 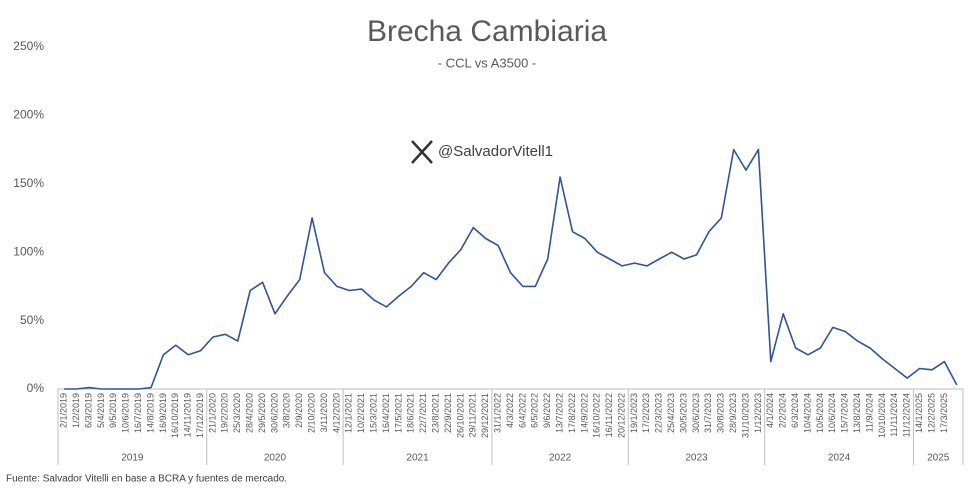 What do you see at coordinates (28, 183) in the screenshot?
I see `y-tick-label: 150%` at bounding box center [28, 183].